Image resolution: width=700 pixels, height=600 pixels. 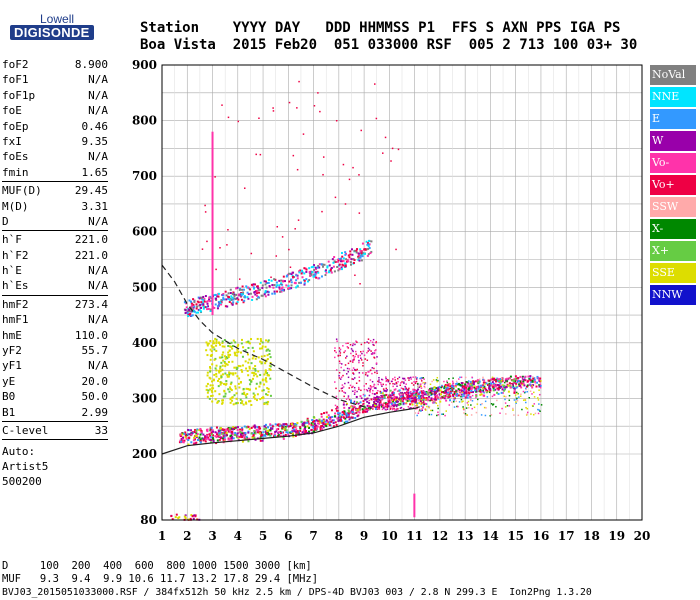 What do you see at coordinates (12, 351) in the screenshot?
I see `param-label: yF2` at bounding box center [12, 351].